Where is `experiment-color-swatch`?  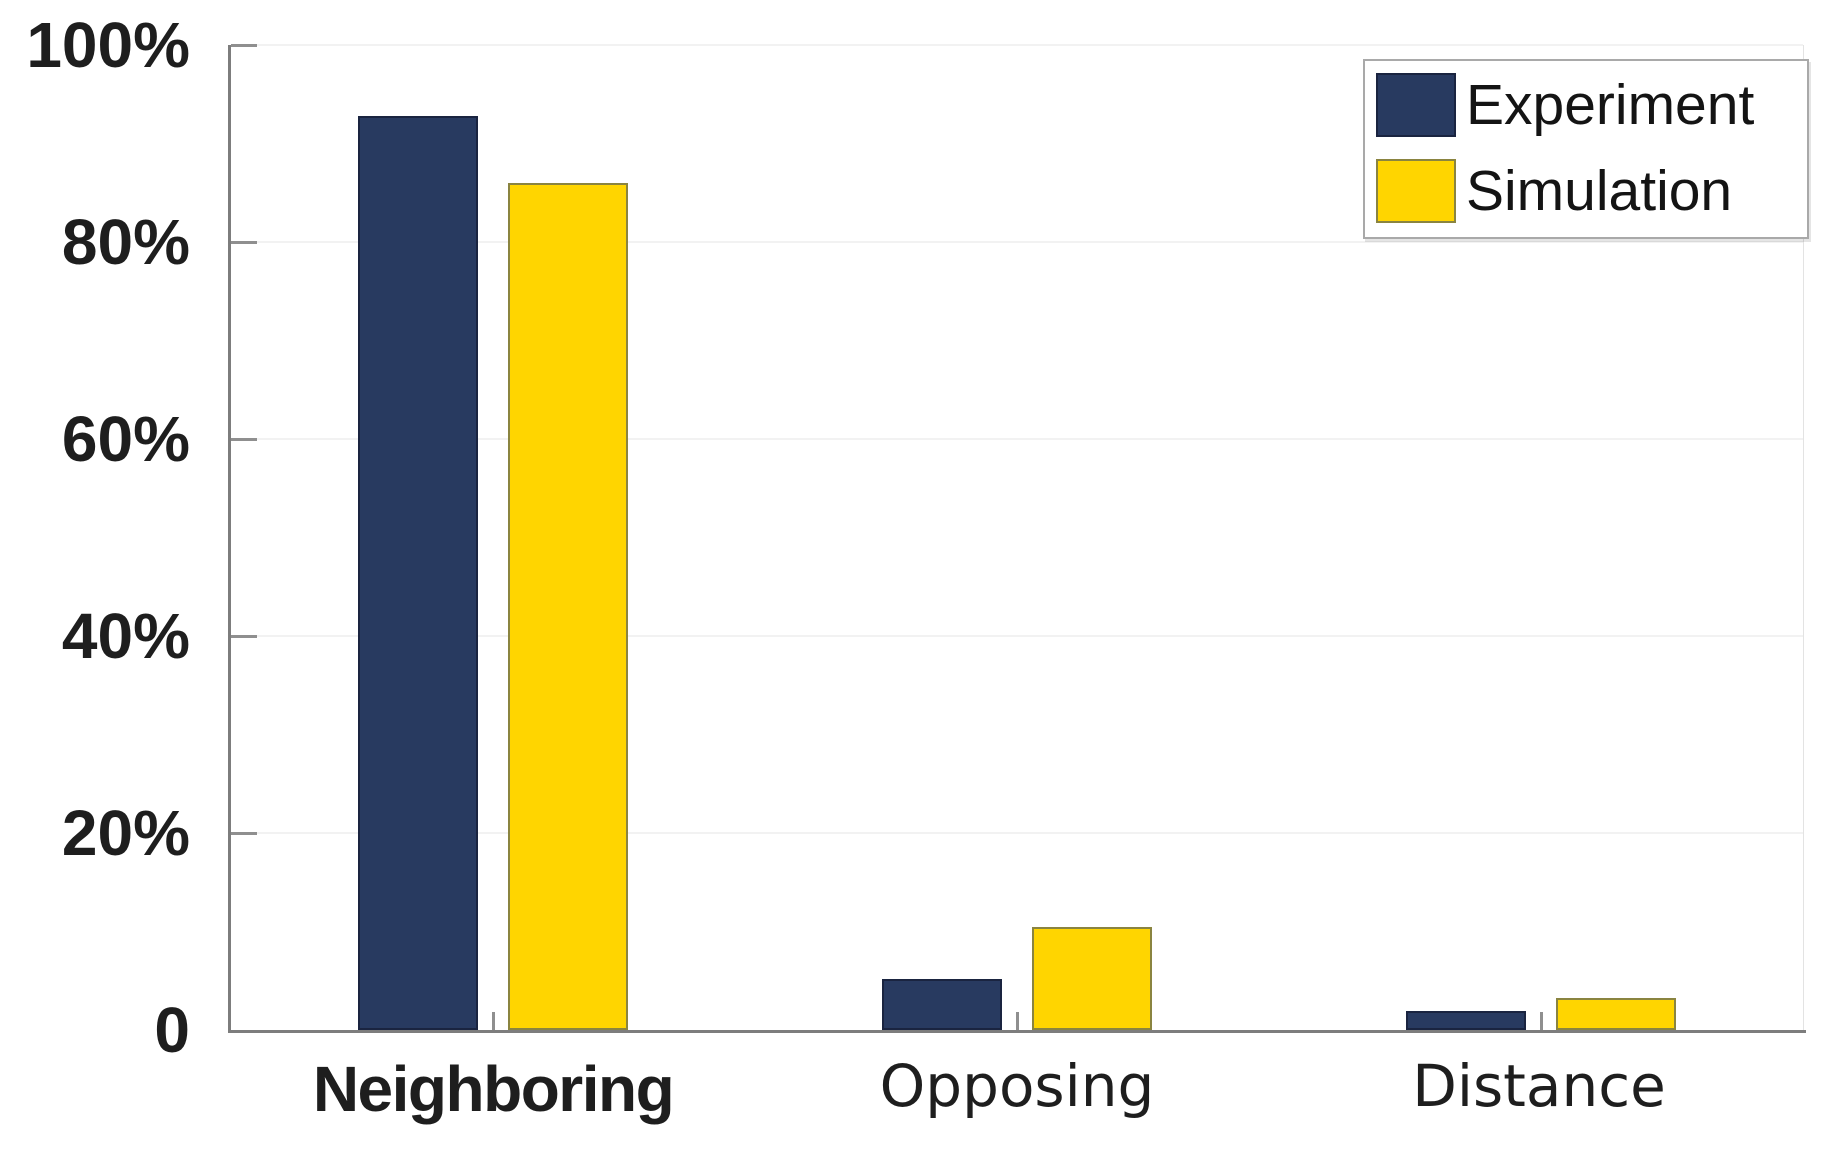
experiment-color-swatch is located at coordinates (1416, 105).